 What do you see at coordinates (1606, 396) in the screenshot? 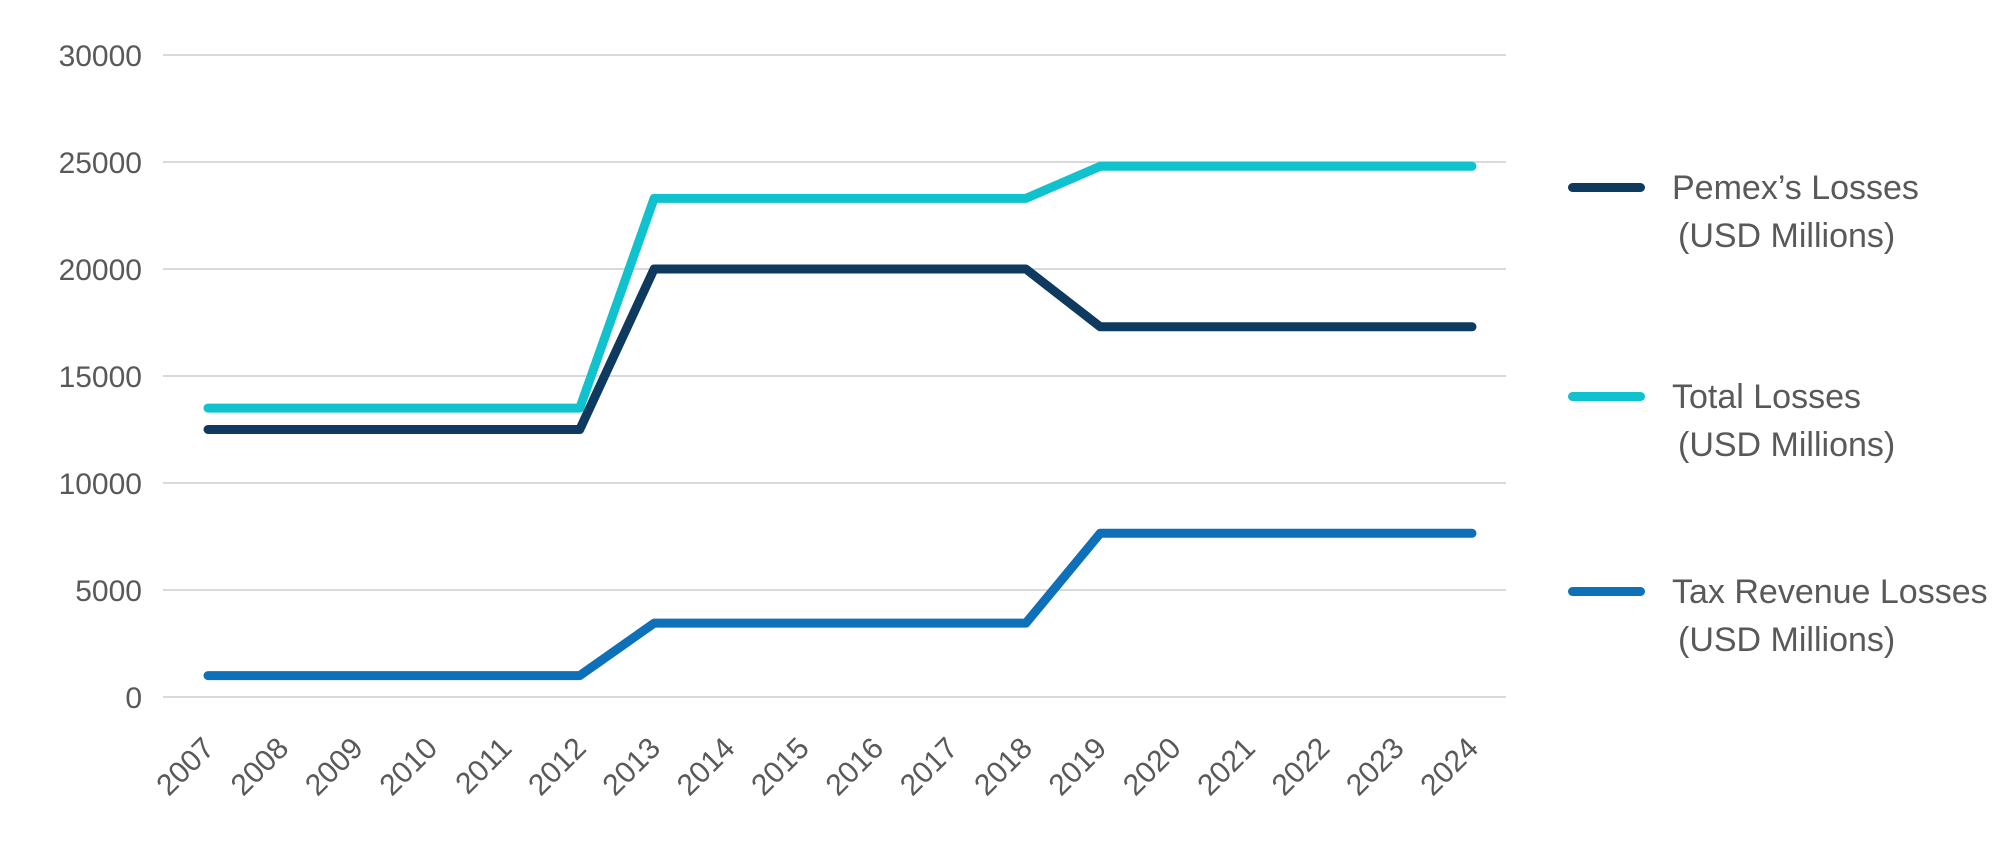
I see `legend-swatch-total-losses` at bounding box center [1606, 396].